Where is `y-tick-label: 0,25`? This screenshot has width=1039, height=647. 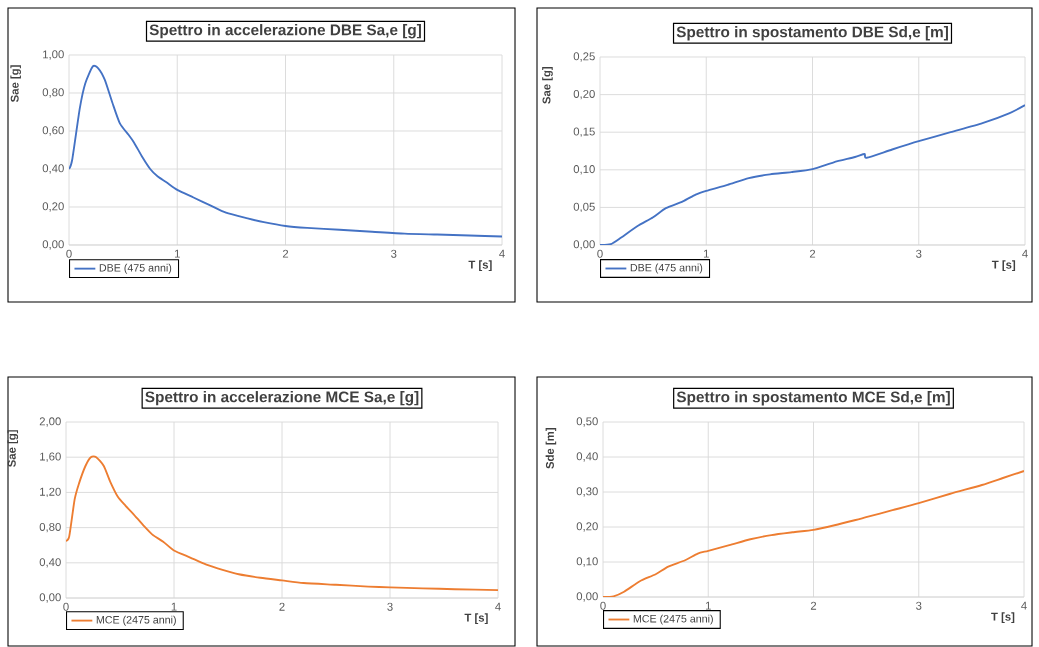 y-tick-label: 0,25 is located at coordinates (584, 57).